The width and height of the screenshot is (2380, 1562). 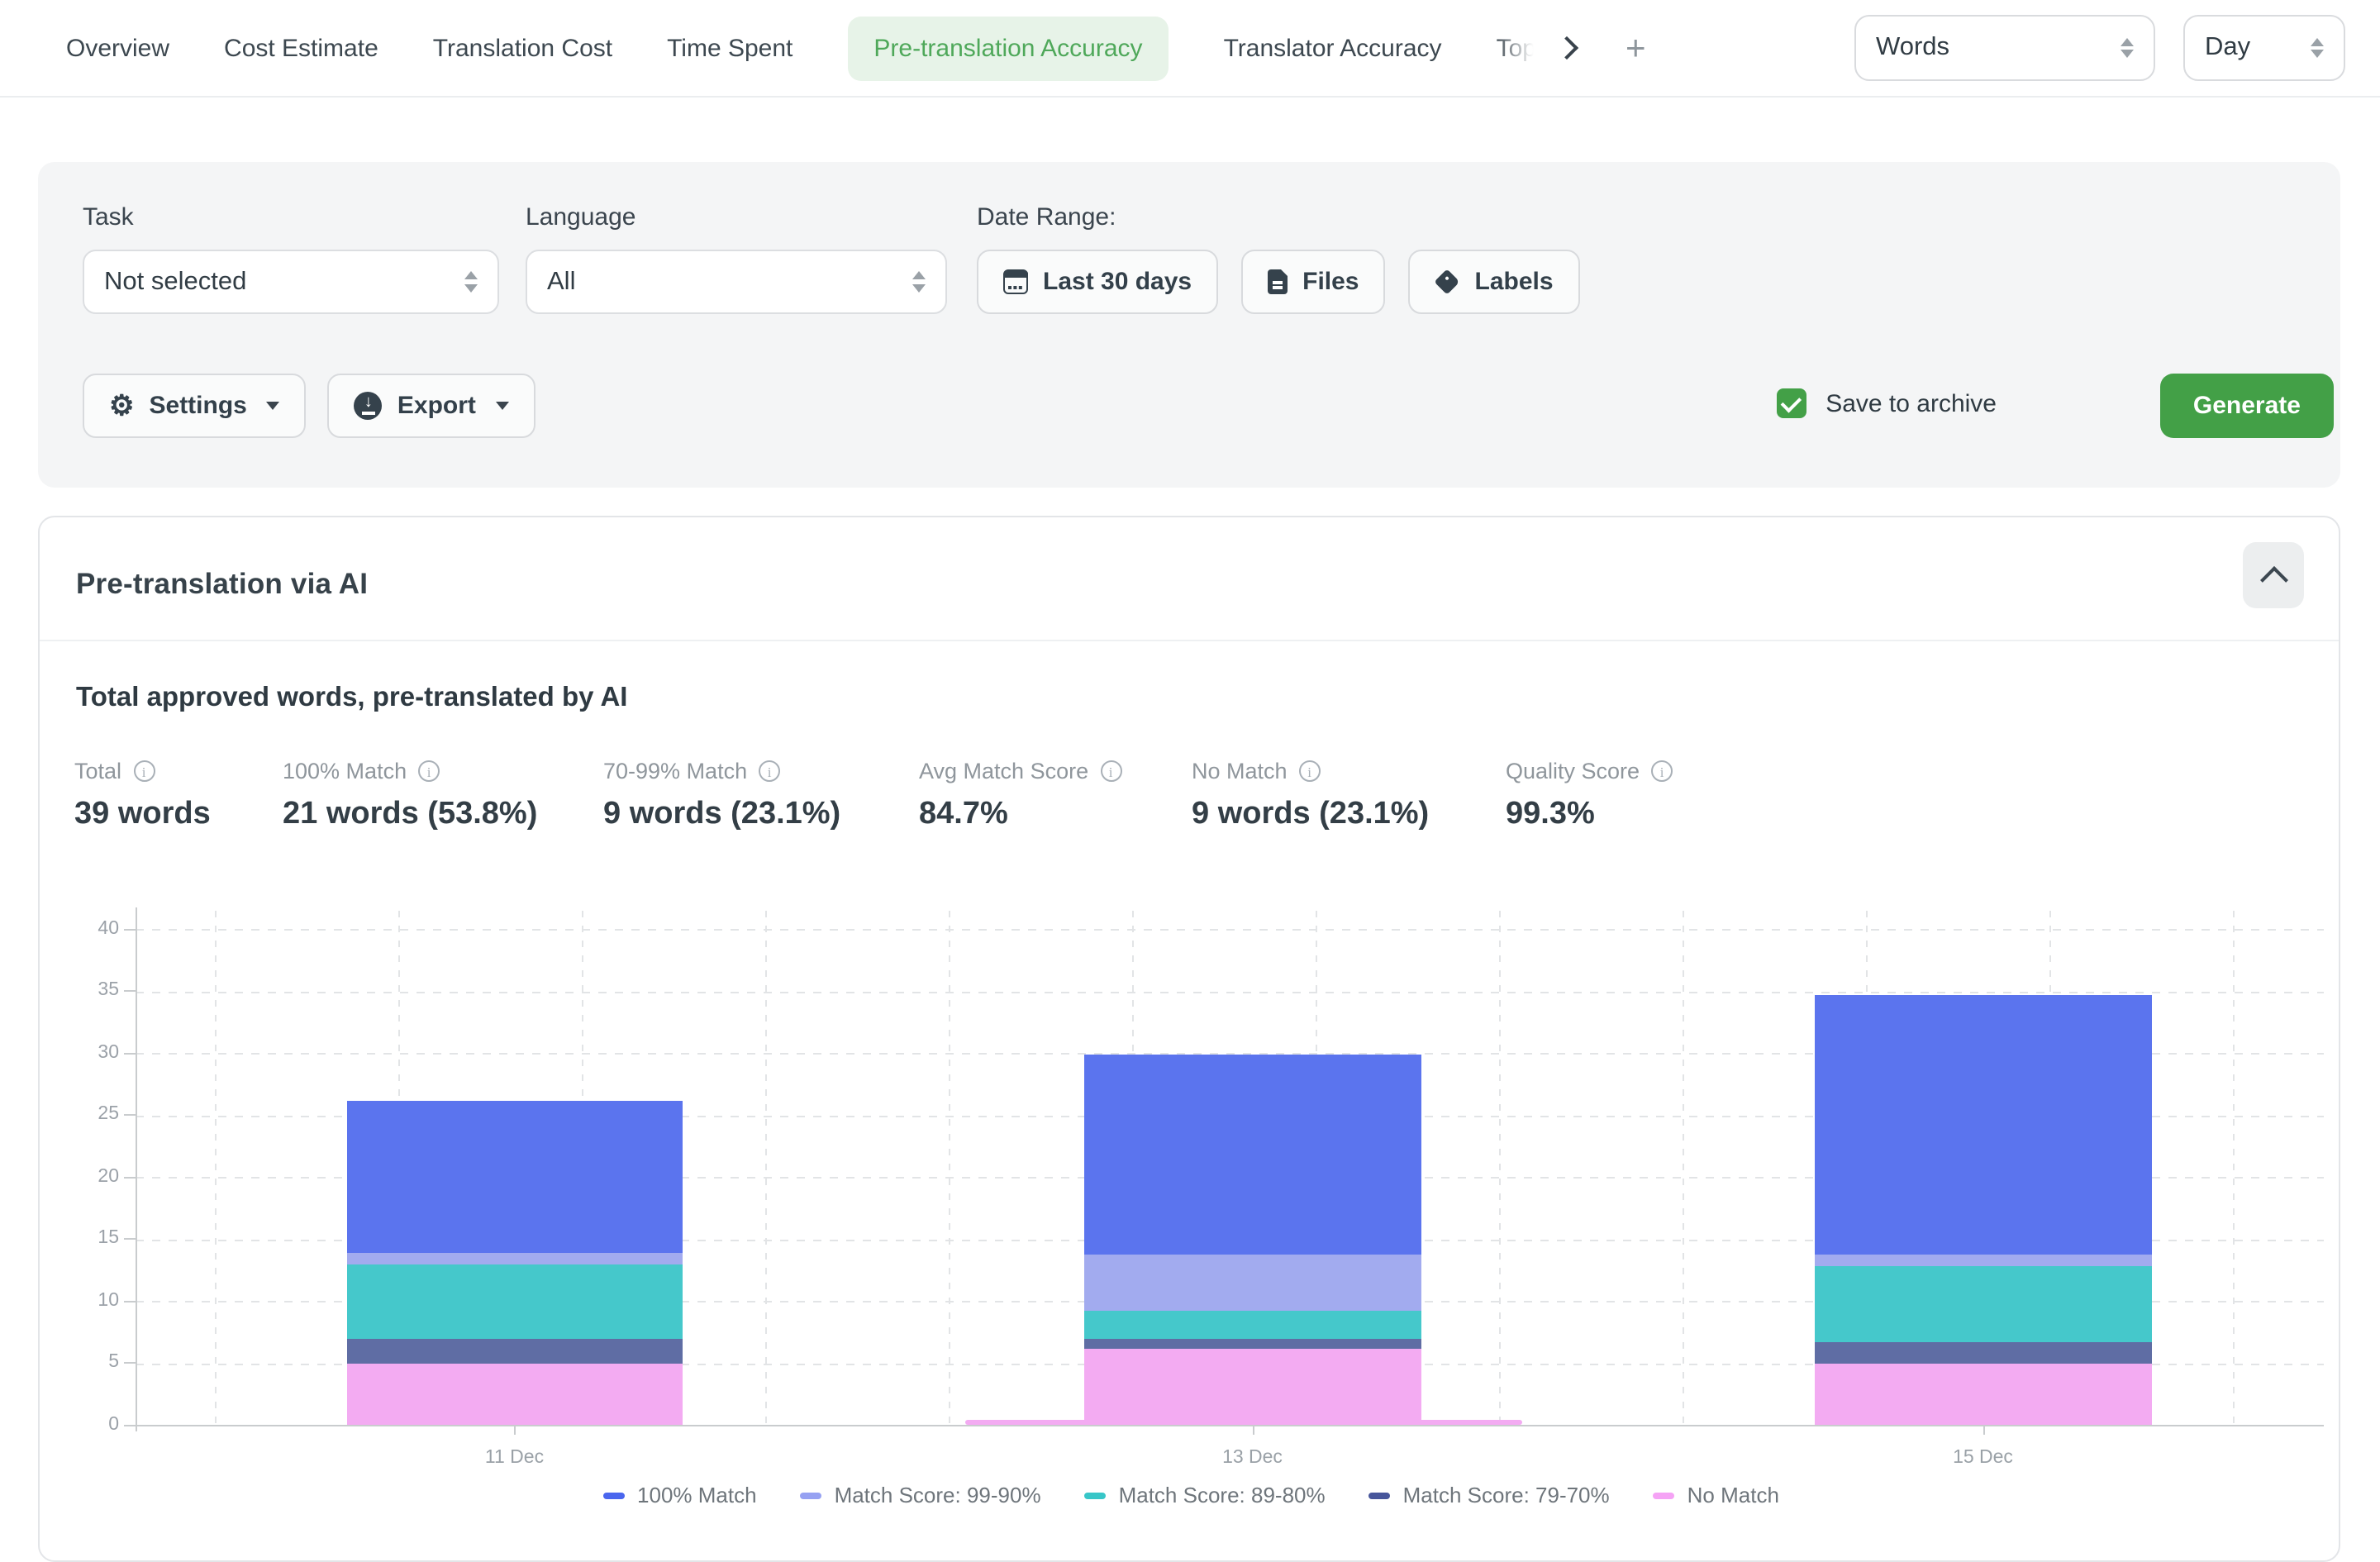 I want to click on generate-button: Generate, so click(x=2246, y=406).